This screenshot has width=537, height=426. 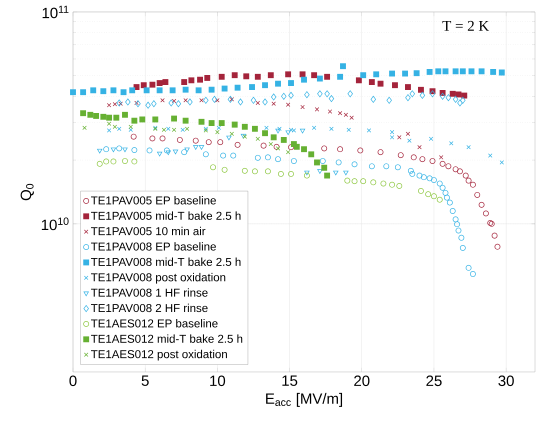 I want to click on x-tick-label: 30, so click(x=506, y=380).